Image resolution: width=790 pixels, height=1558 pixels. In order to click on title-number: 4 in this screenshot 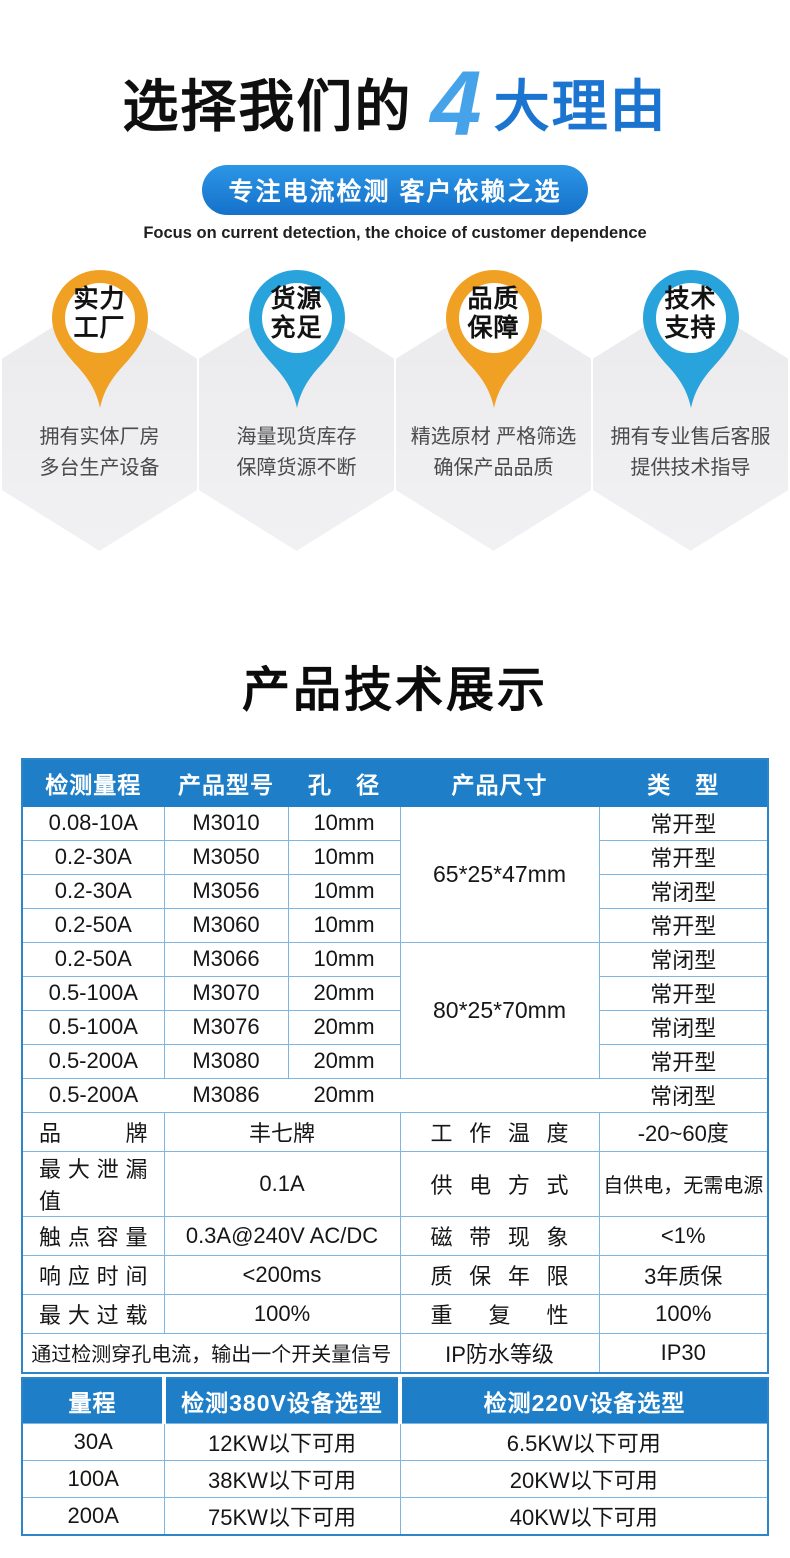, I will do `click(456, 104)`.